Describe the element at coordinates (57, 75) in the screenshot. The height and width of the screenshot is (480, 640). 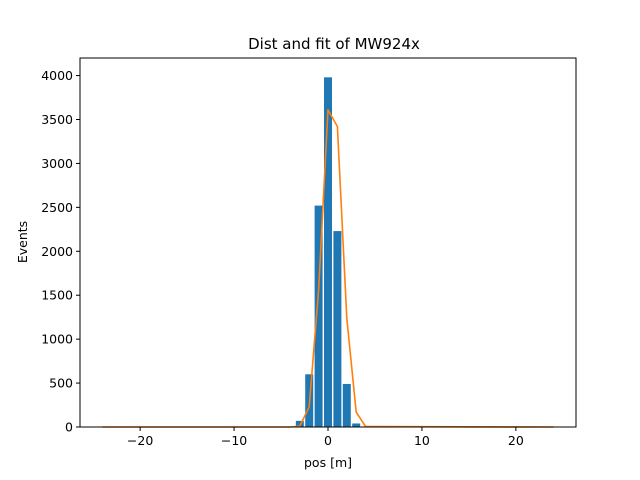
I see `y-tick-label: 4000` at that location.